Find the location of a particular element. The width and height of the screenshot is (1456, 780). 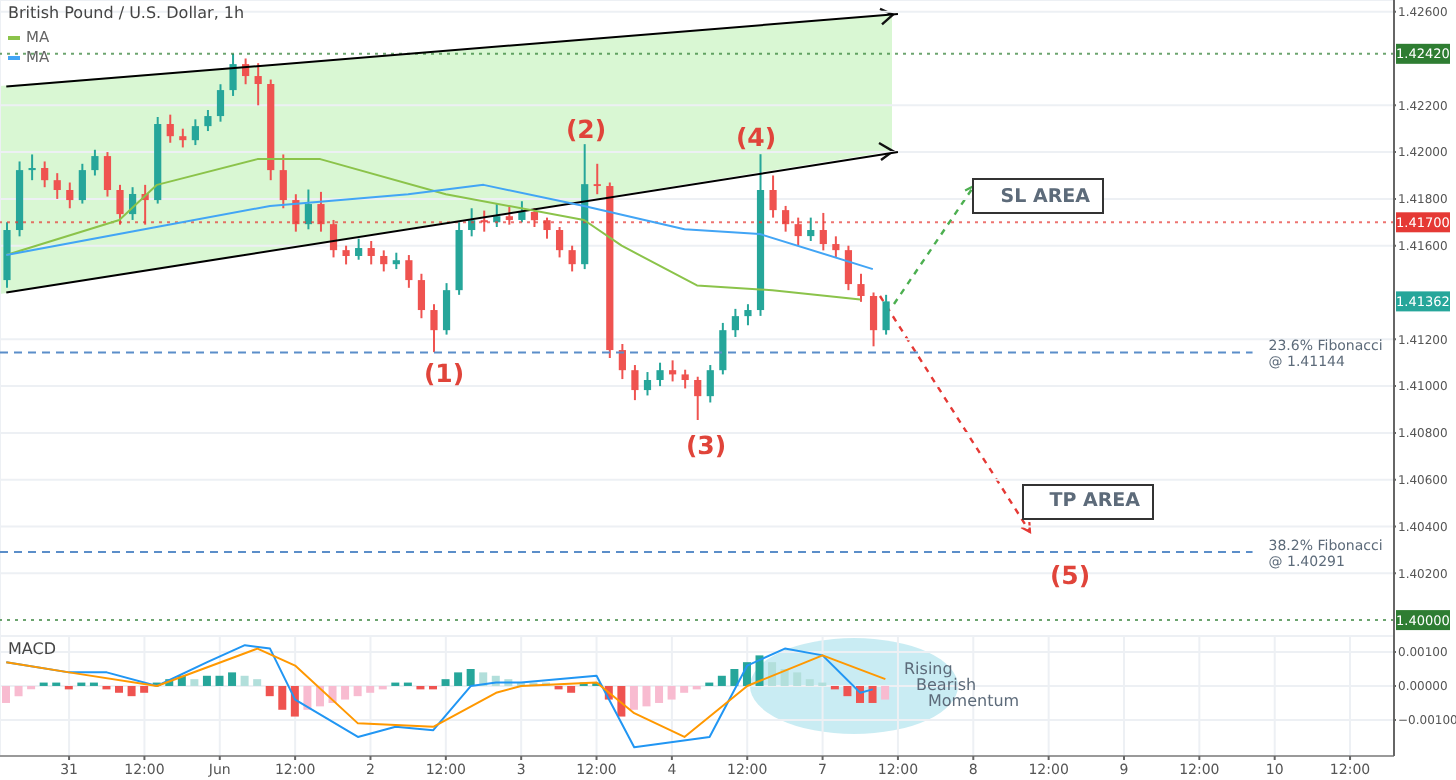

chart-title: British Pound / U.S. Dollar, 1h is located at coordinates (126, 13).